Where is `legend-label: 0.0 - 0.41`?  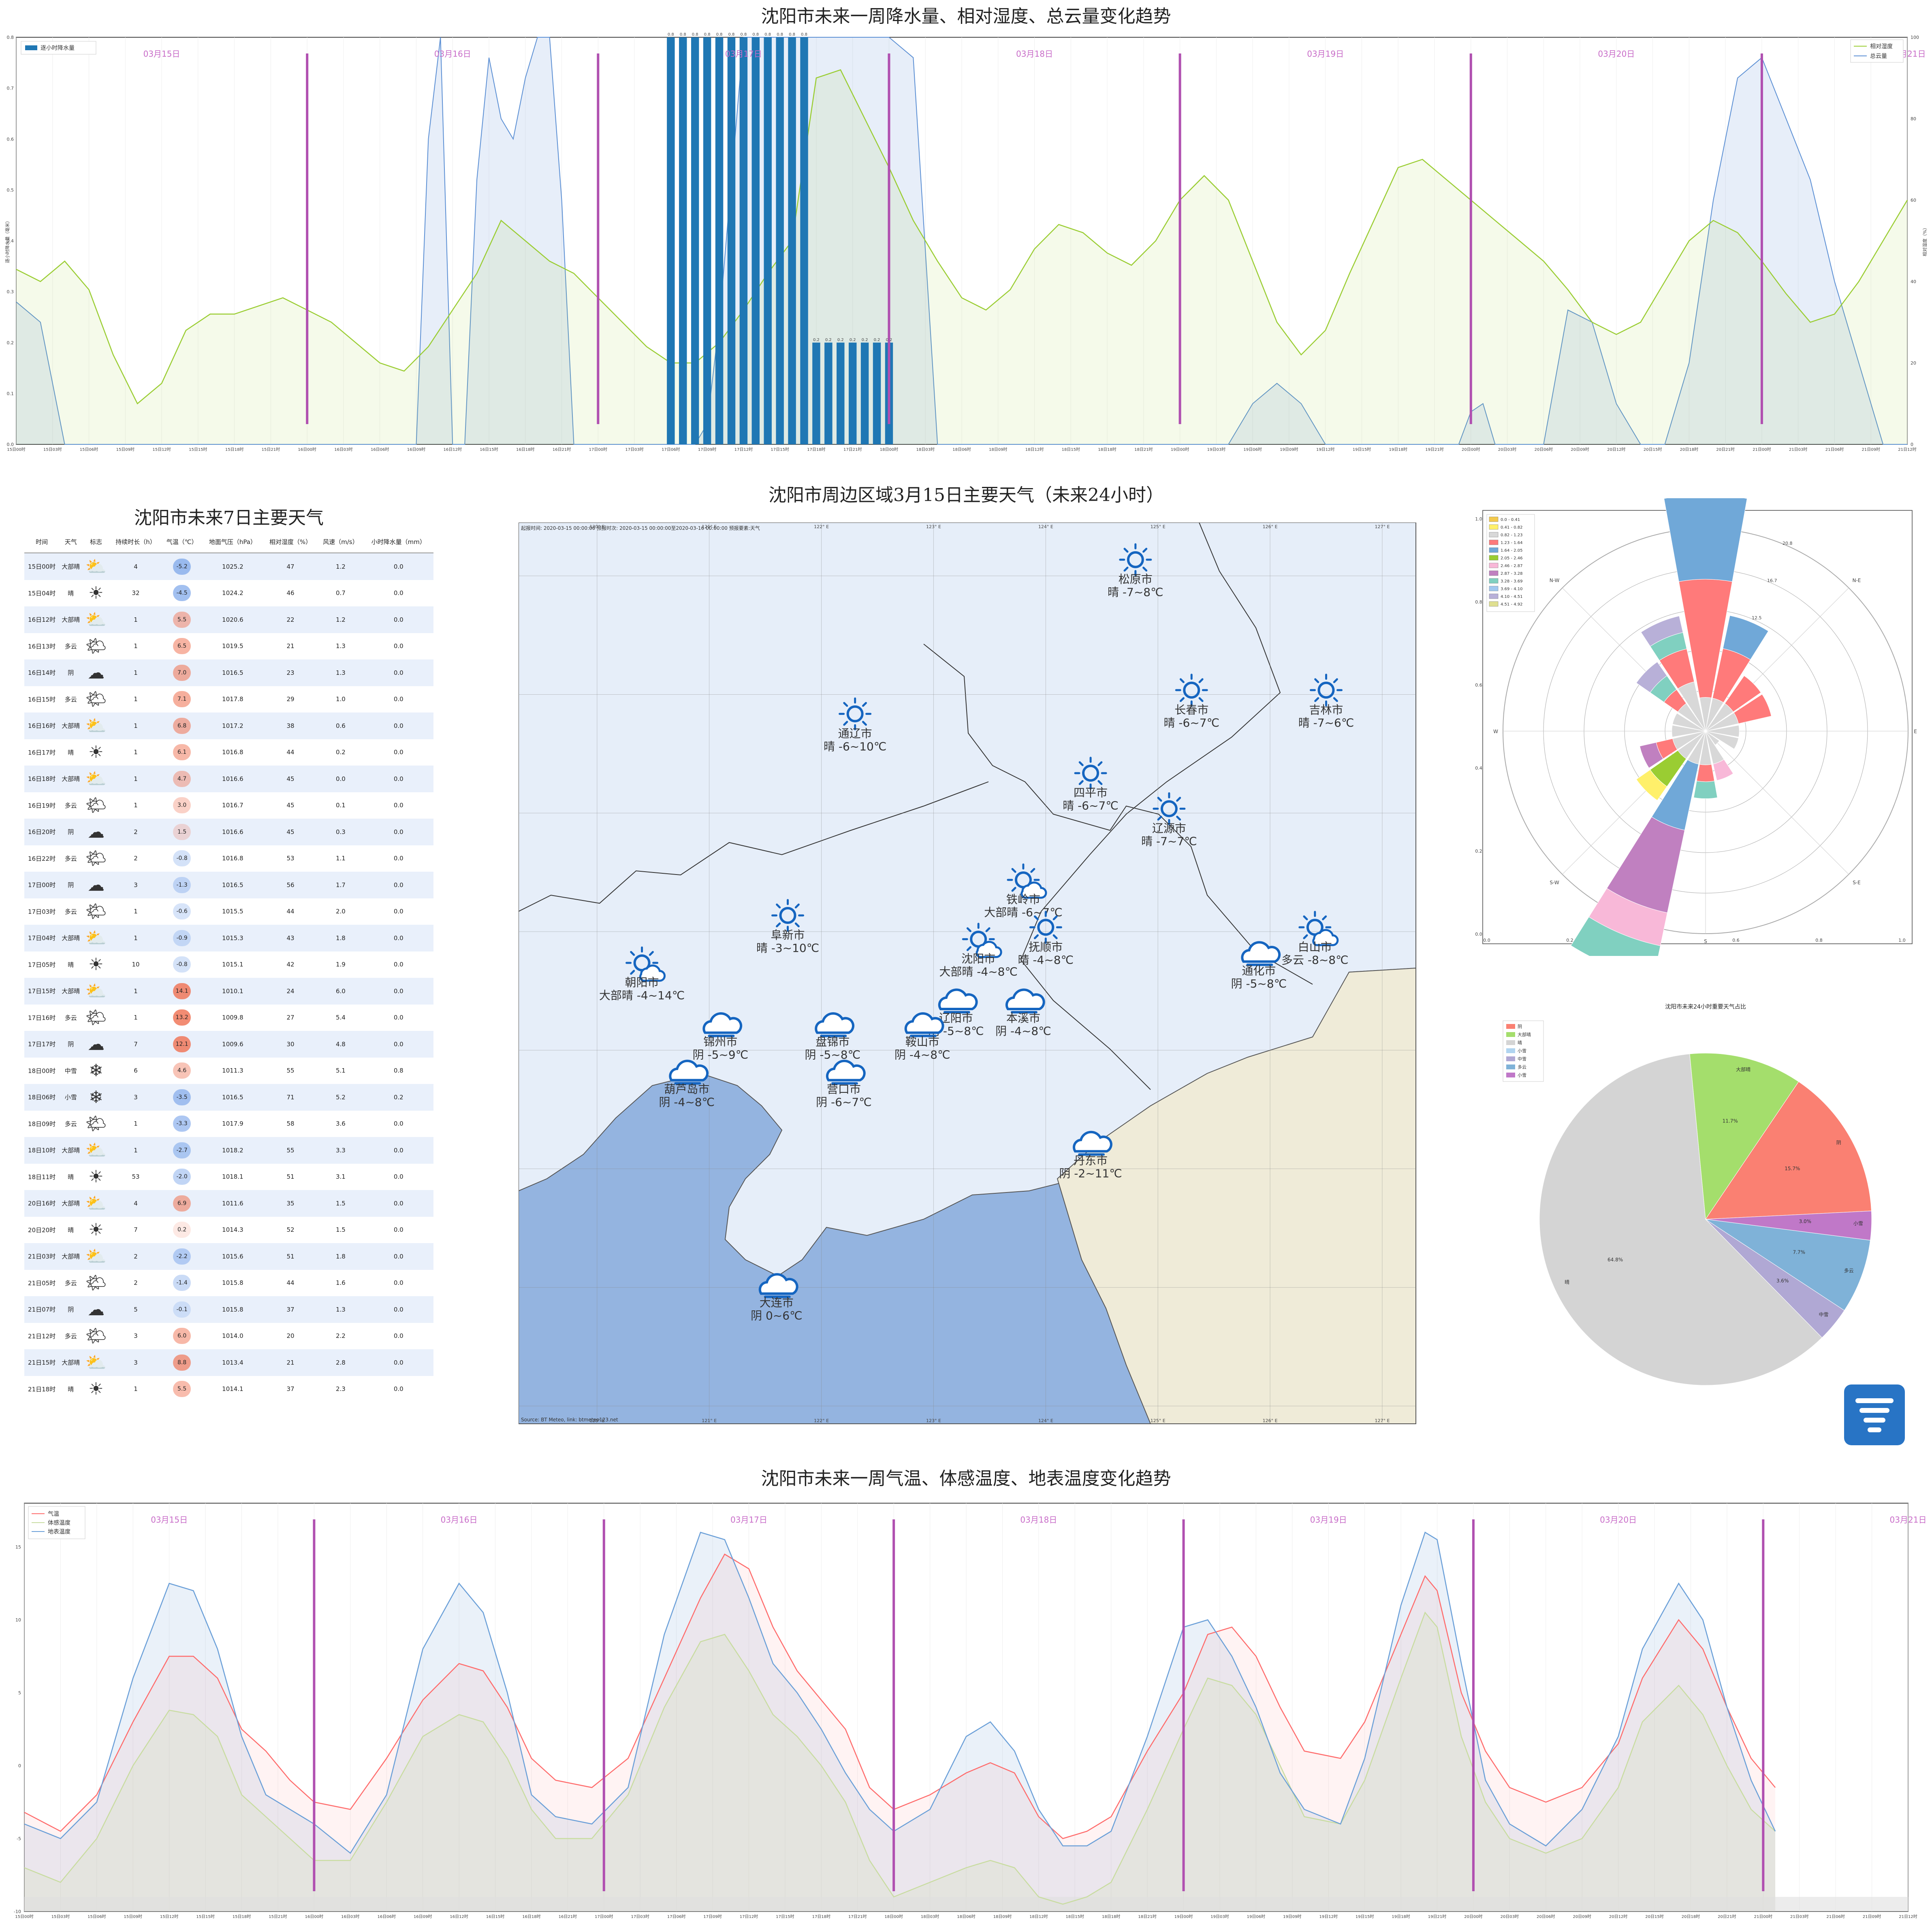 legend-label: 0.0 - 0.41 is located at coordinates (1511, 520).